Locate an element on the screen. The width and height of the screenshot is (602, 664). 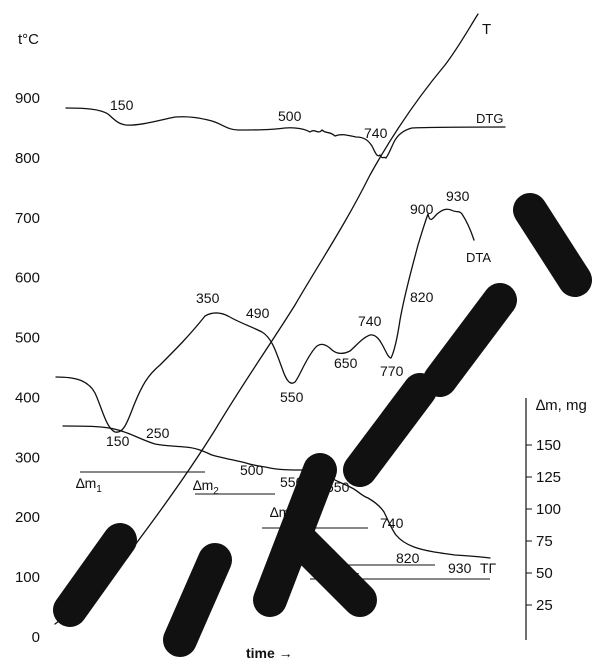
dtg-annotation: 150 is located at coordinates (122, 105).